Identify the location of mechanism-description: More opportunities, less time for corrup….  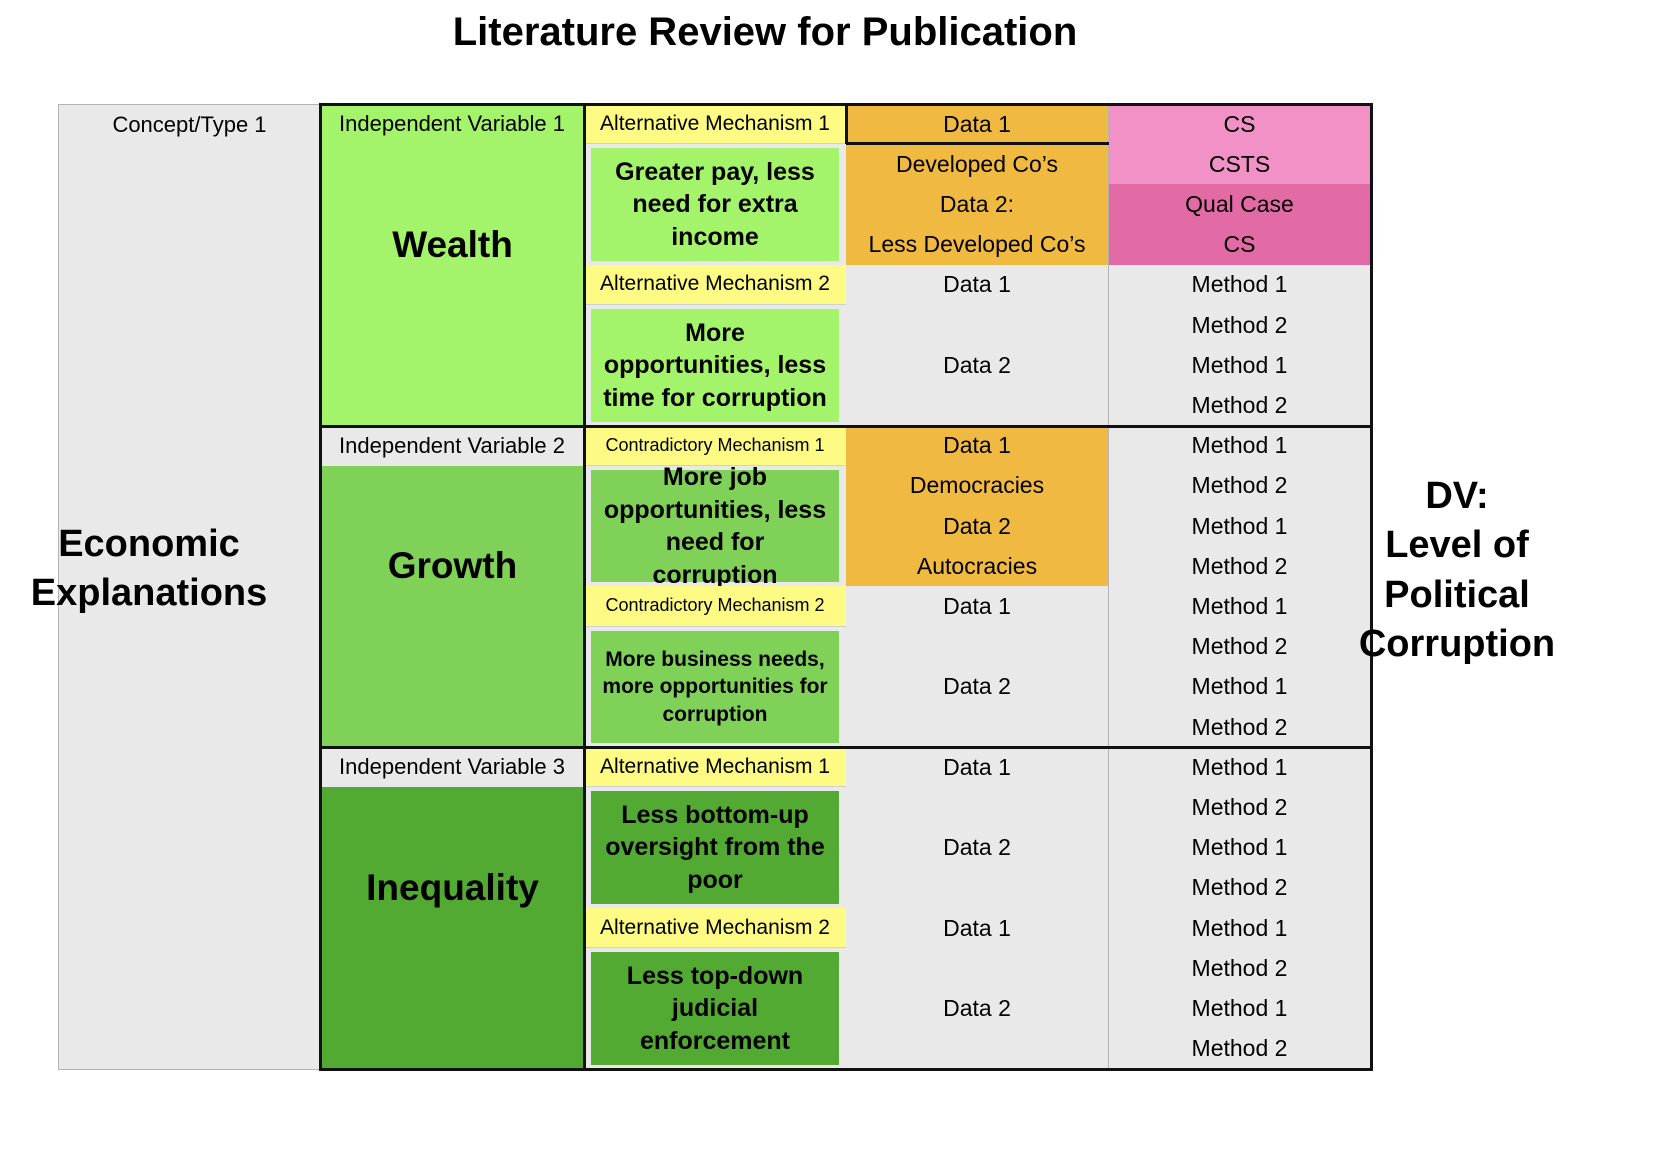
(715, 365).